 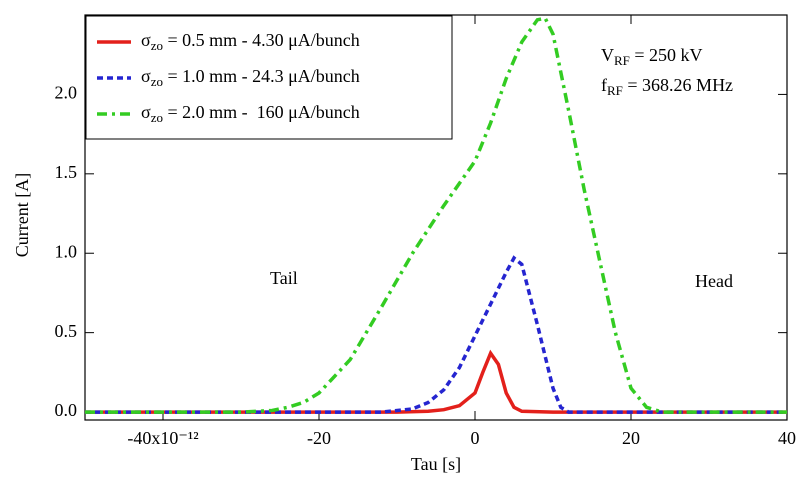 What do you see at coordinates (667, 86) in the screenshot?
I see `annotation: fRF = 368.26 MHz` at bounding box center [667, 86].